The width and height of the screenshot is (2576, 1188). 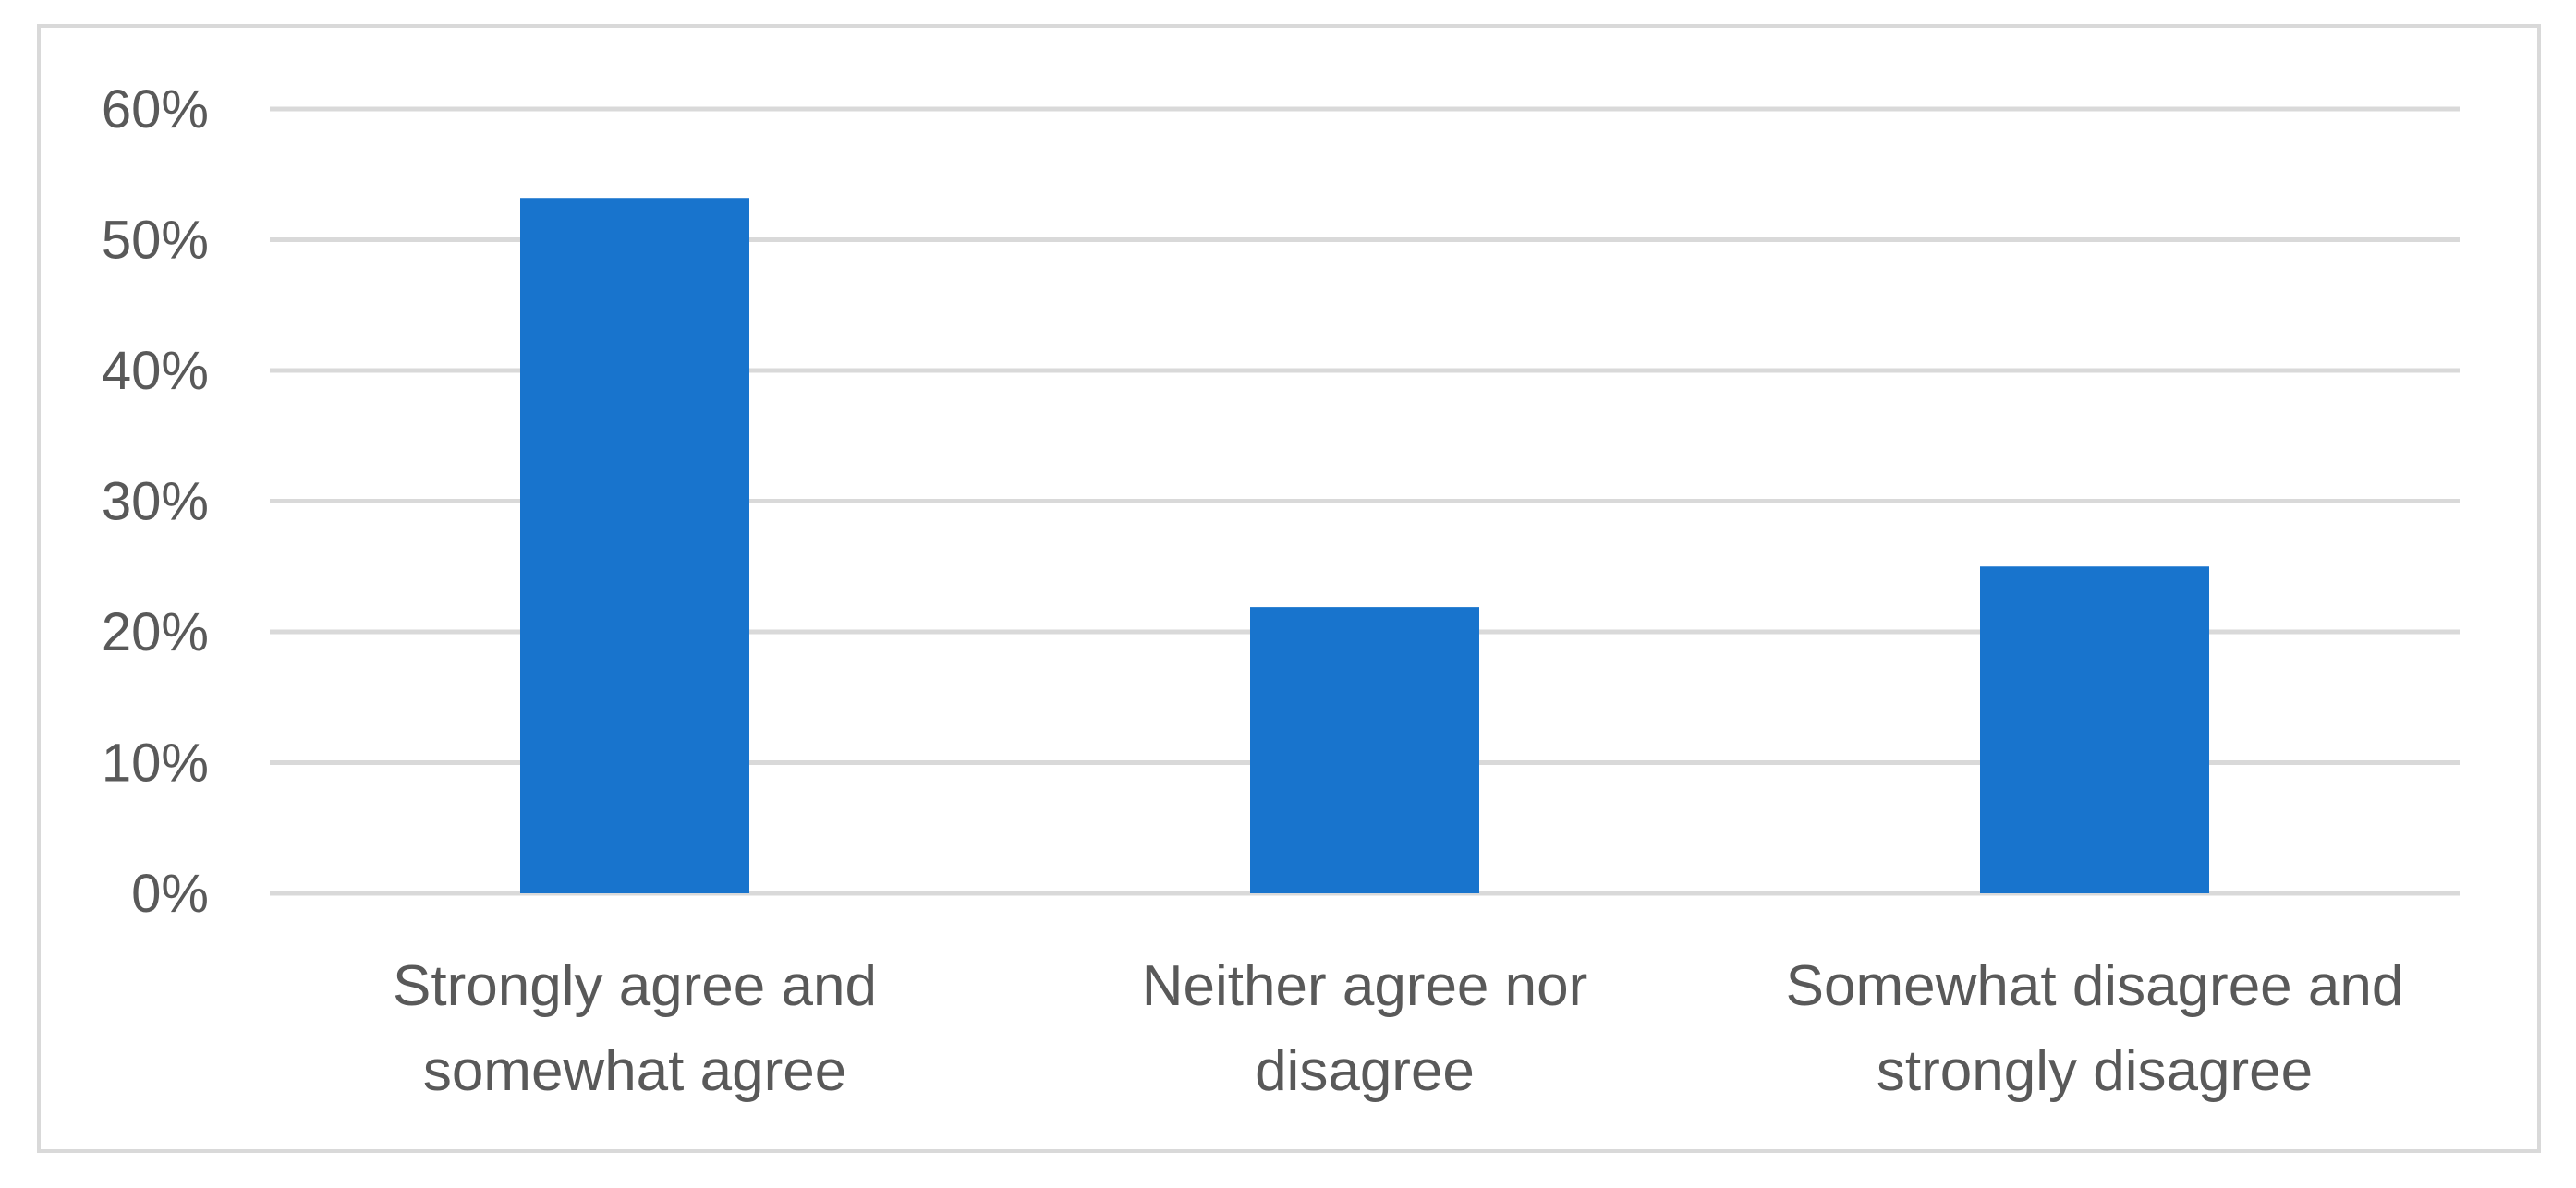 I want to click on x-tick-label: Neither agree nor disagree, so click(x=1365, y=1028).